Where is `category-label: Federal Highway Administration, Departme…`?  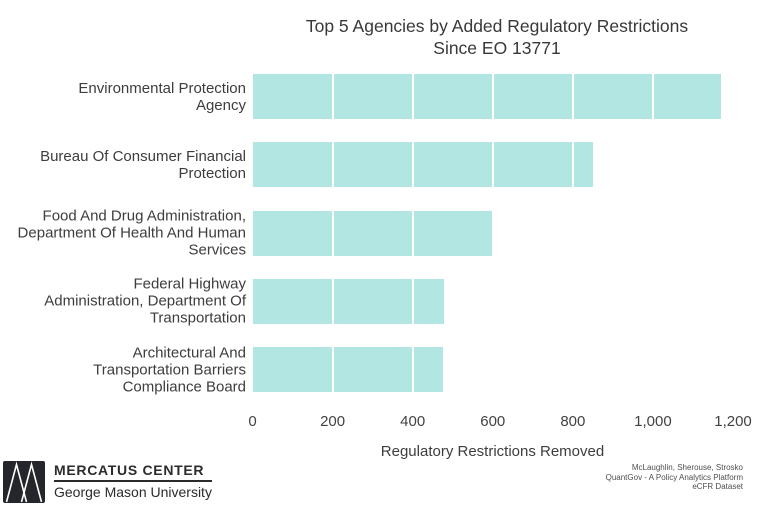 category-label: Federal Highway Administration, Departme… is located at coordinates (145, 301).